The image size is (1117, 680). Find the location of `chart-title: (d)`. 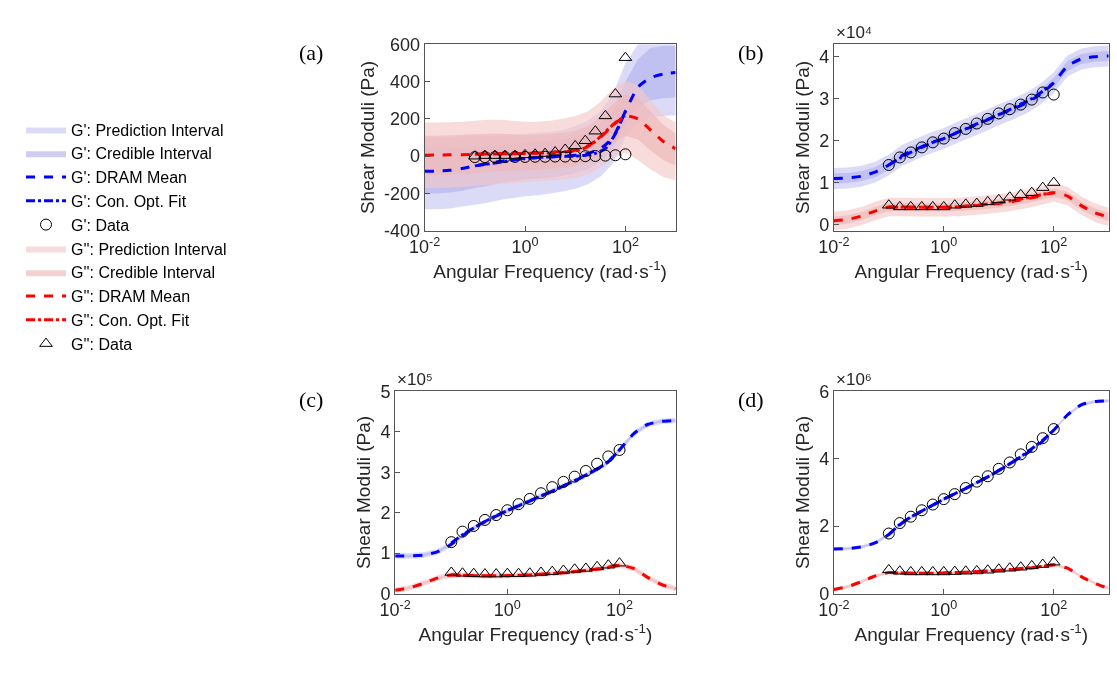

chart-title: (d) is located at coordinates (751, 399).